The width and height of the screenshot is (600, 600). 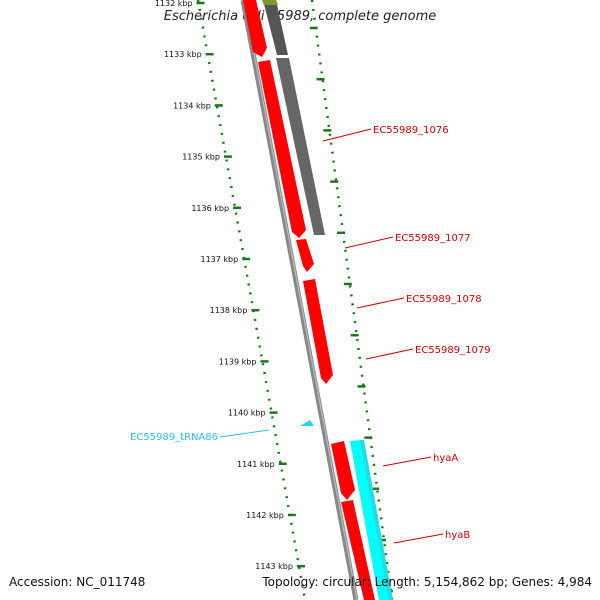 What do you see at coordinates (274, 566) in the screenshot?
I see `tick-label: 1143 kbp` at bounding box center [274, 566].